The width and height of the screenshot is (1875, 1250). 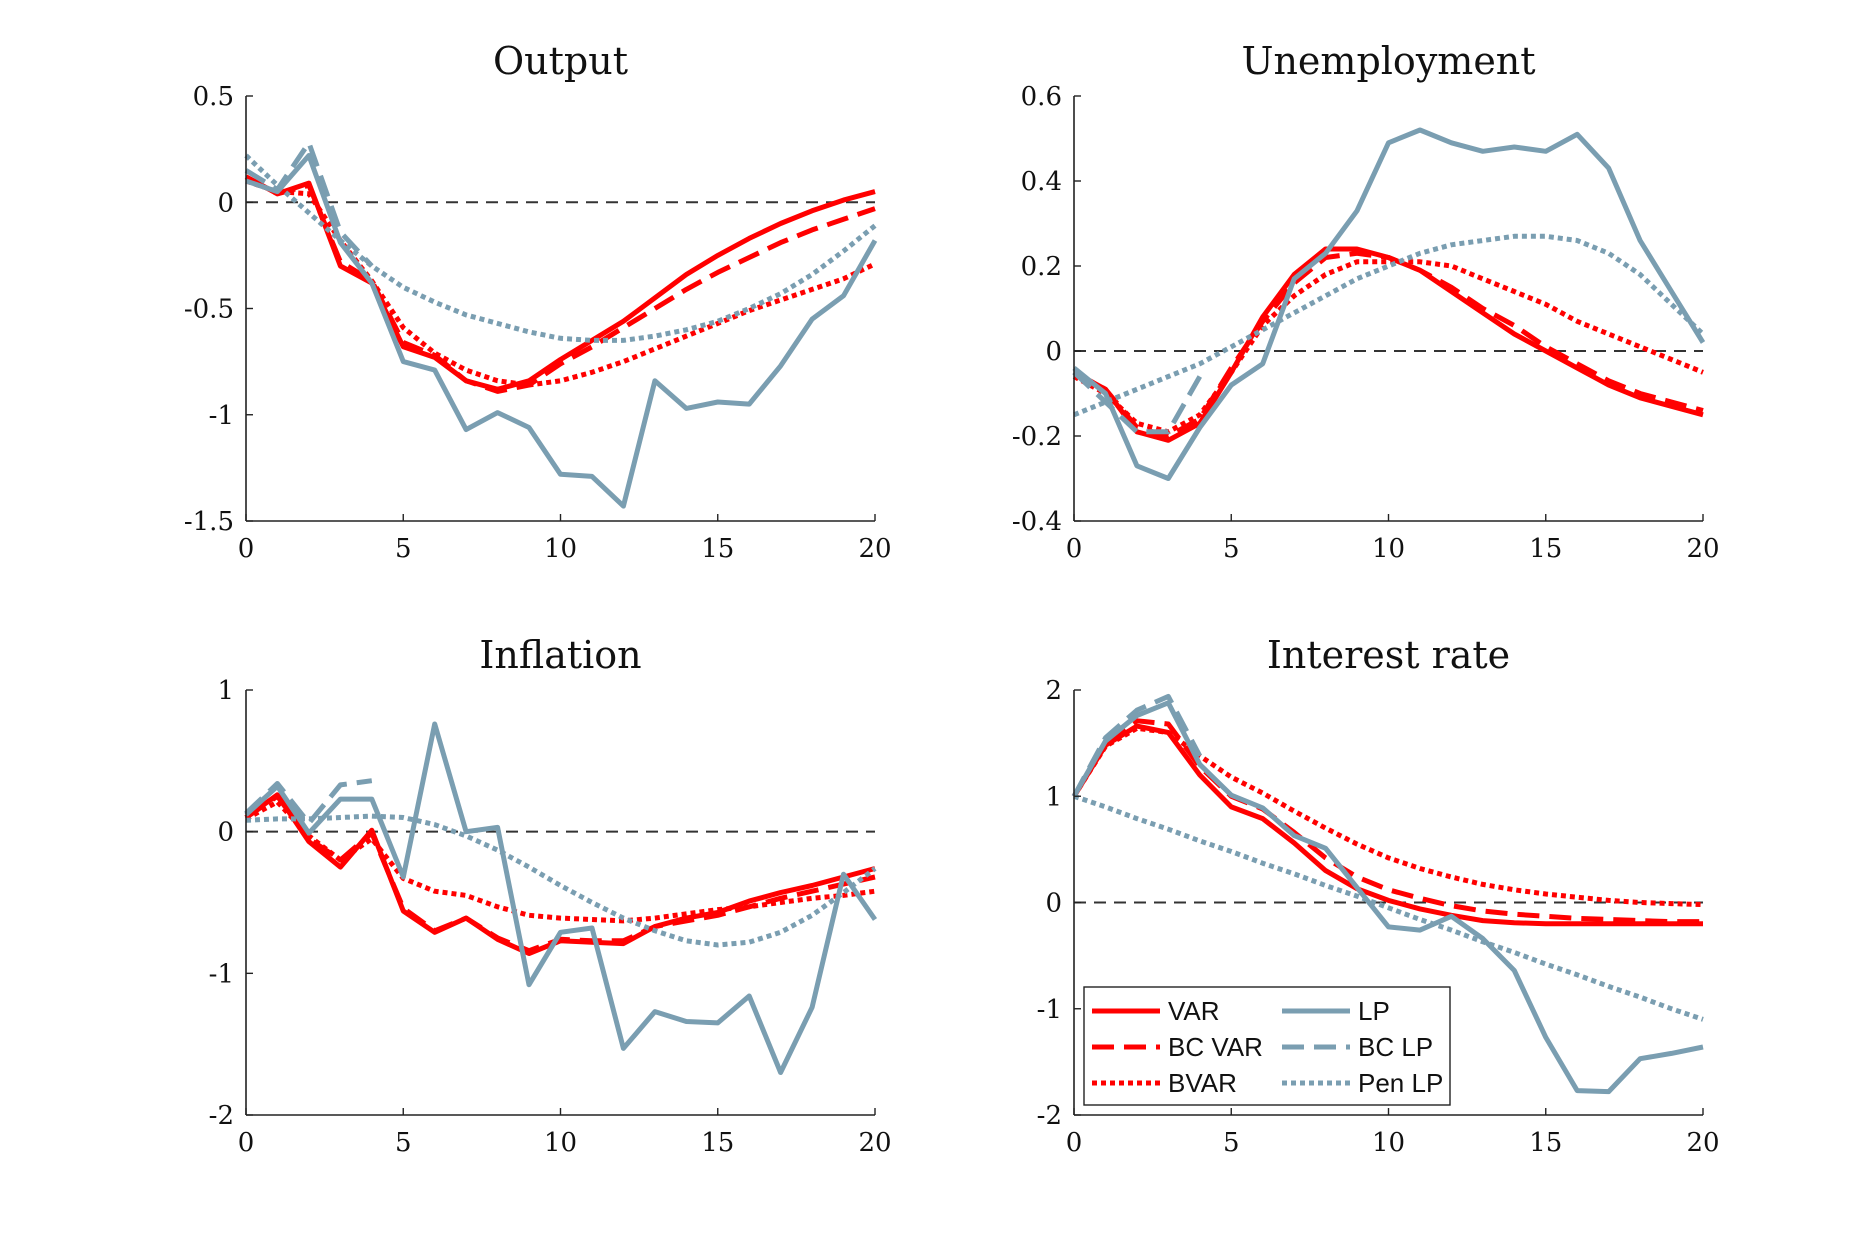 I want to click on interest-rate-y-tick-label: -2, so click(x=1049, y=1116).